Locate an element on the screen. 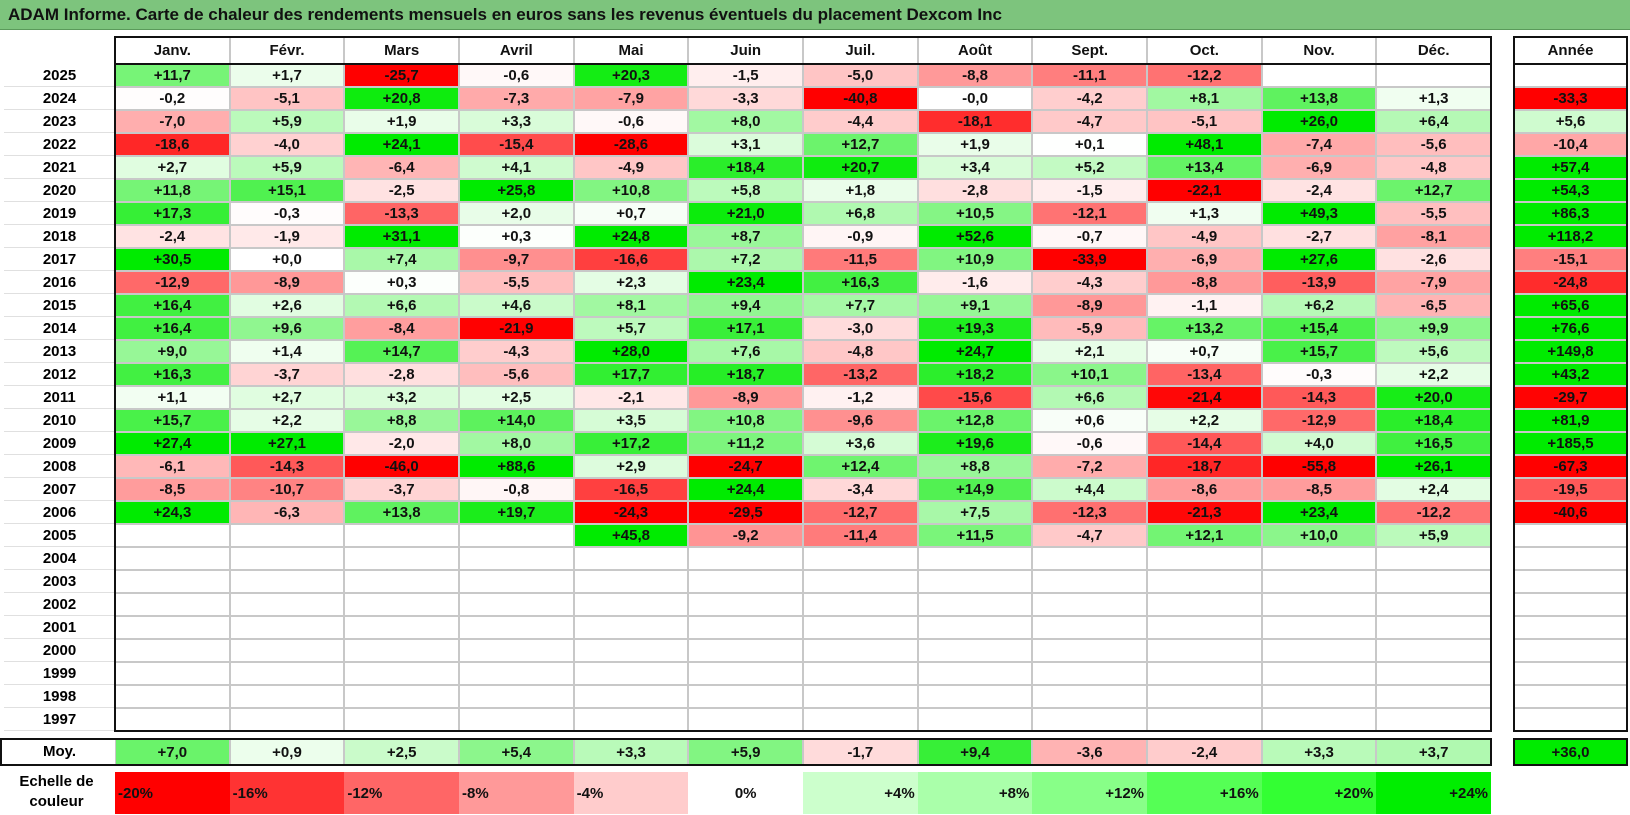 Image resolution: width=1630 pixels, height=815 pixels. heat-cell: +28,0 is located at coordinates (631, 351).